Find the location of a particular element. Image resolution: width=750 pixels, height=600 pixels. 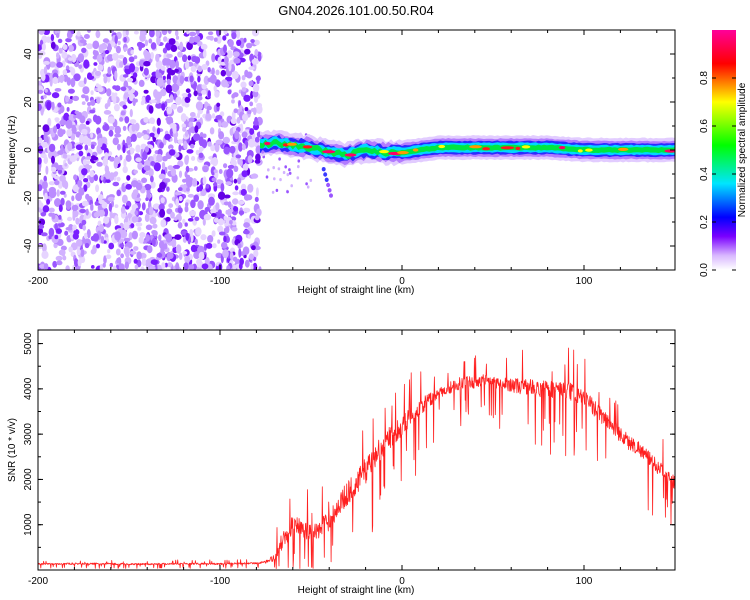

y-tick-label: 40 is located at coordinates (28, 54).